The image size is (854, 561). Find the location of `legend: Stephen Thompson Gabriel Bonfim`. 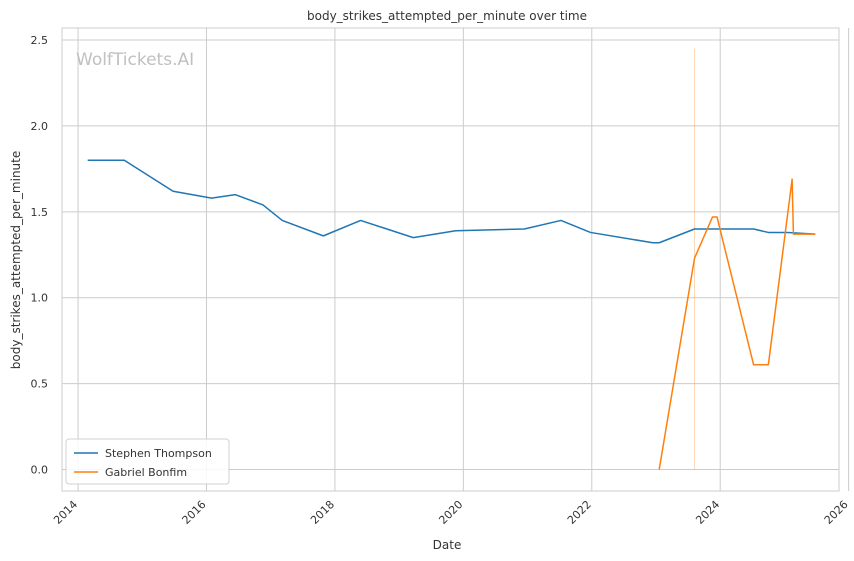

legend: Stephen Thompson Gabriel Bonfim is located at coordinates (147, 461).